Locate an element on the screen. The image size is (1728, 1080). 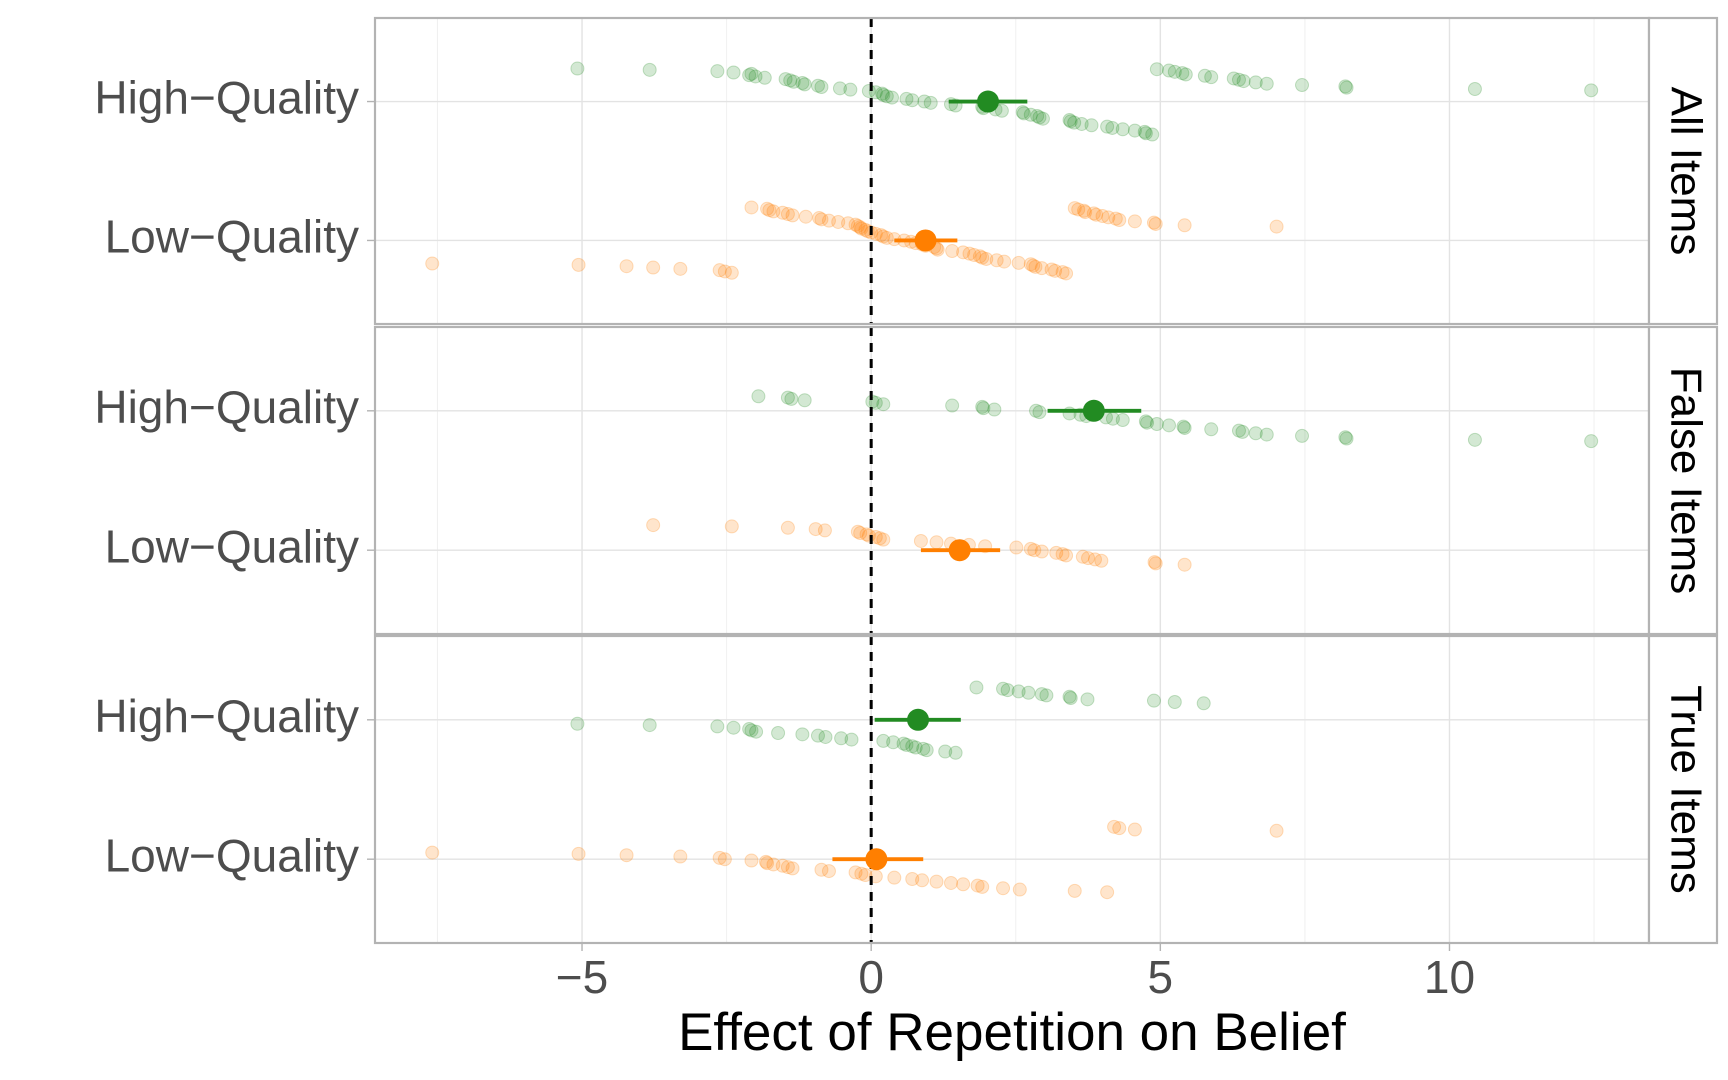
strip is located at coordinates (1683, 480).